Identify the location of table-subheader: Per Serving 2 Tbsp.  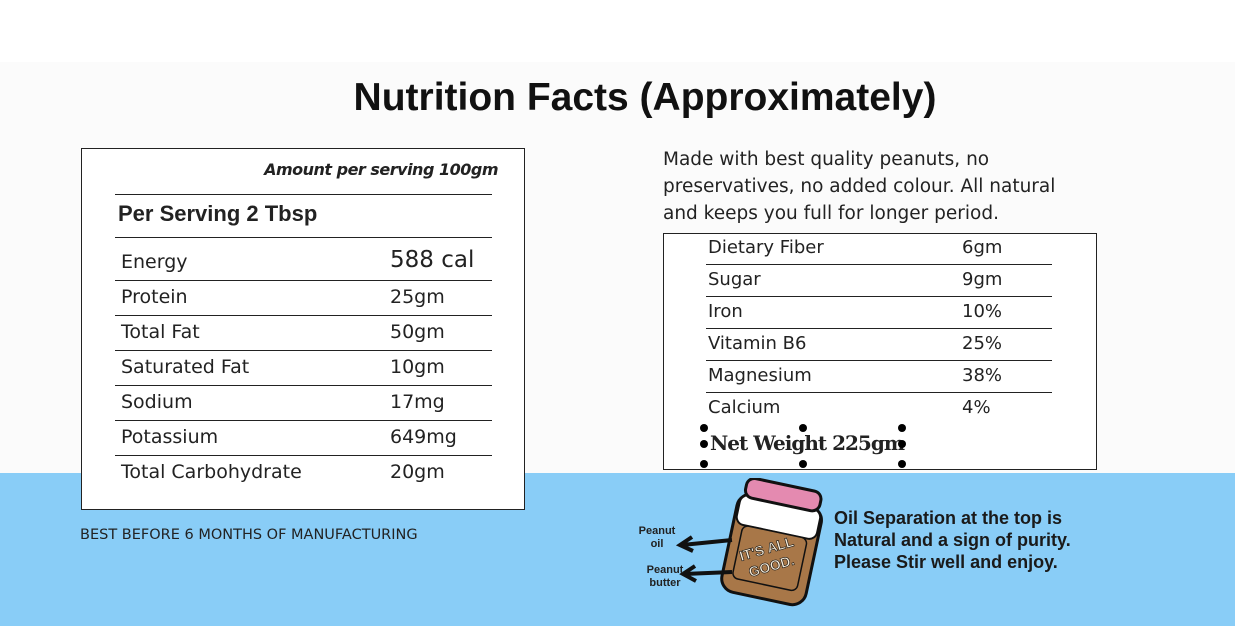
(218, 213).